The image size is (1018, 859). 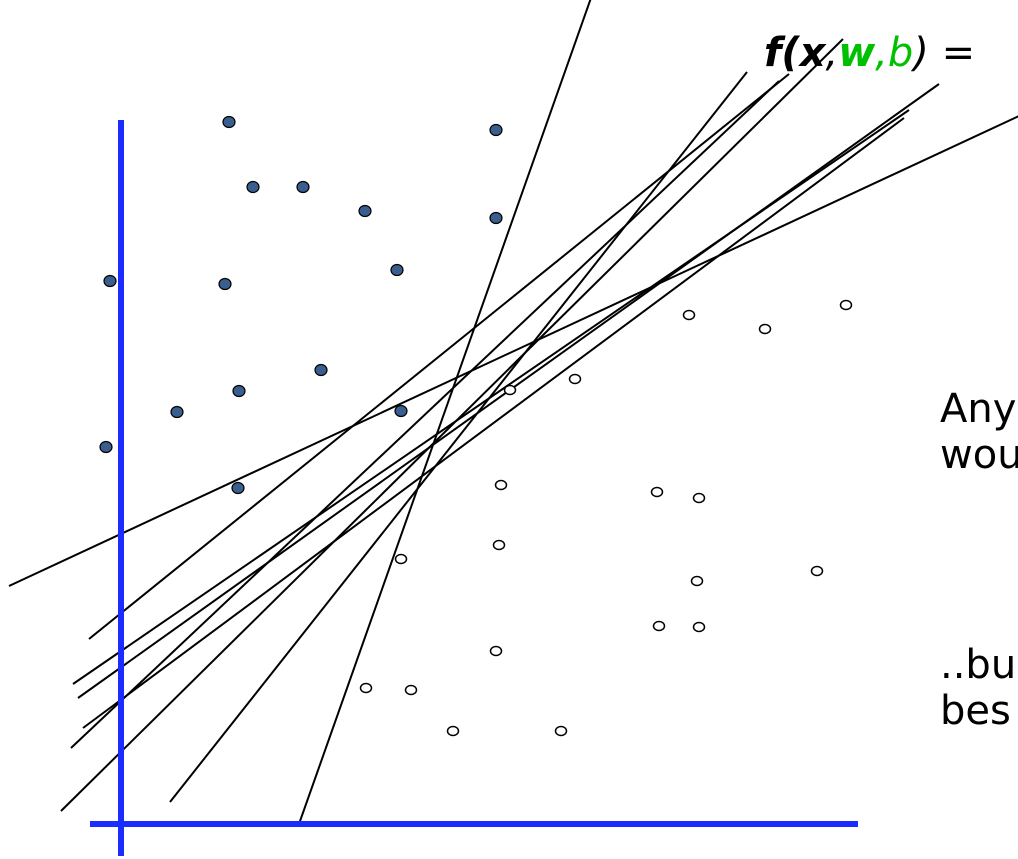 What do you see at coordinates (978, 665) in the screenshot?
I see `caption-line-3: ..bu` at bounding box center [978, 665].